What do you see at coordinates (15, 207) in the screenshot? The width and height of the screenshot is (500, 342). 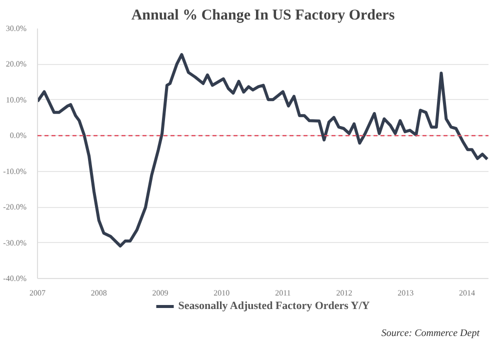 I see `y-tick-label: -20.0%` at bounding box center [15, 207].